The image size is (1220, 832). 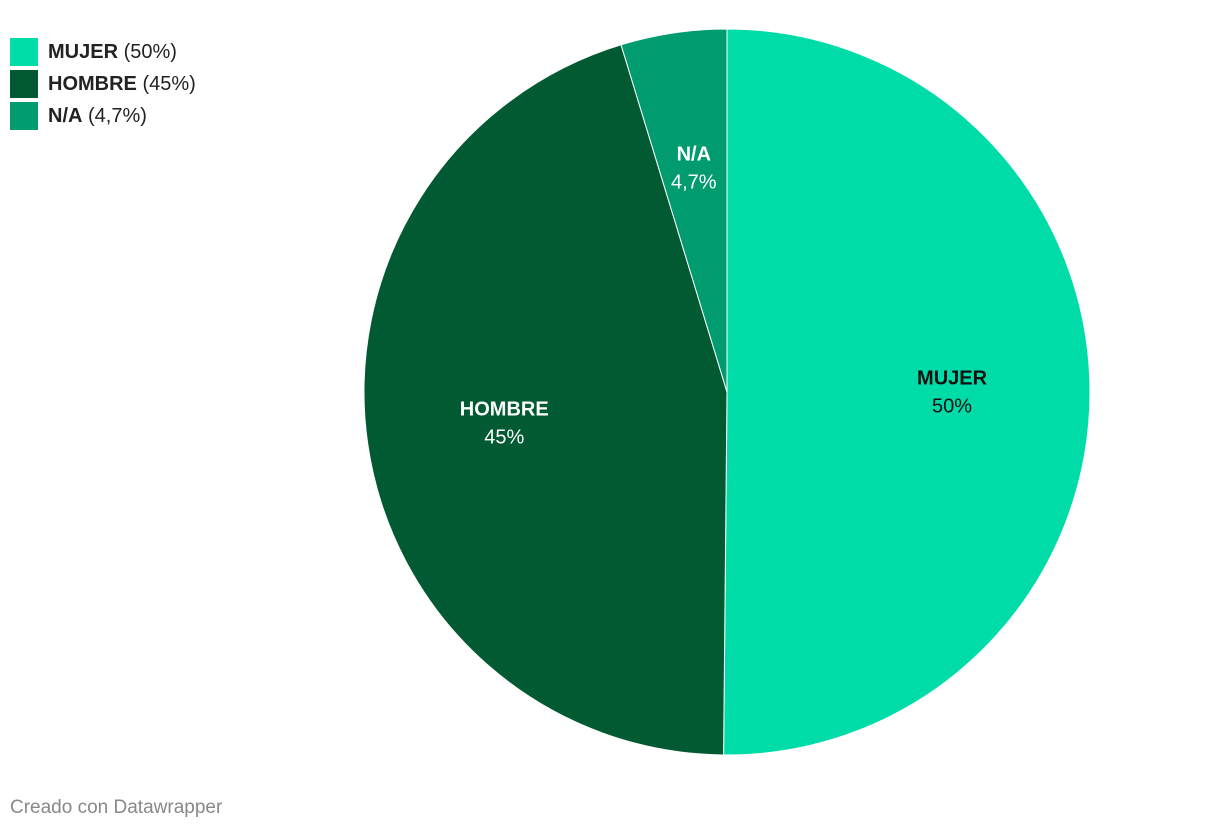 I want to click on slice-label: N/A, so click(x=694, y=155).